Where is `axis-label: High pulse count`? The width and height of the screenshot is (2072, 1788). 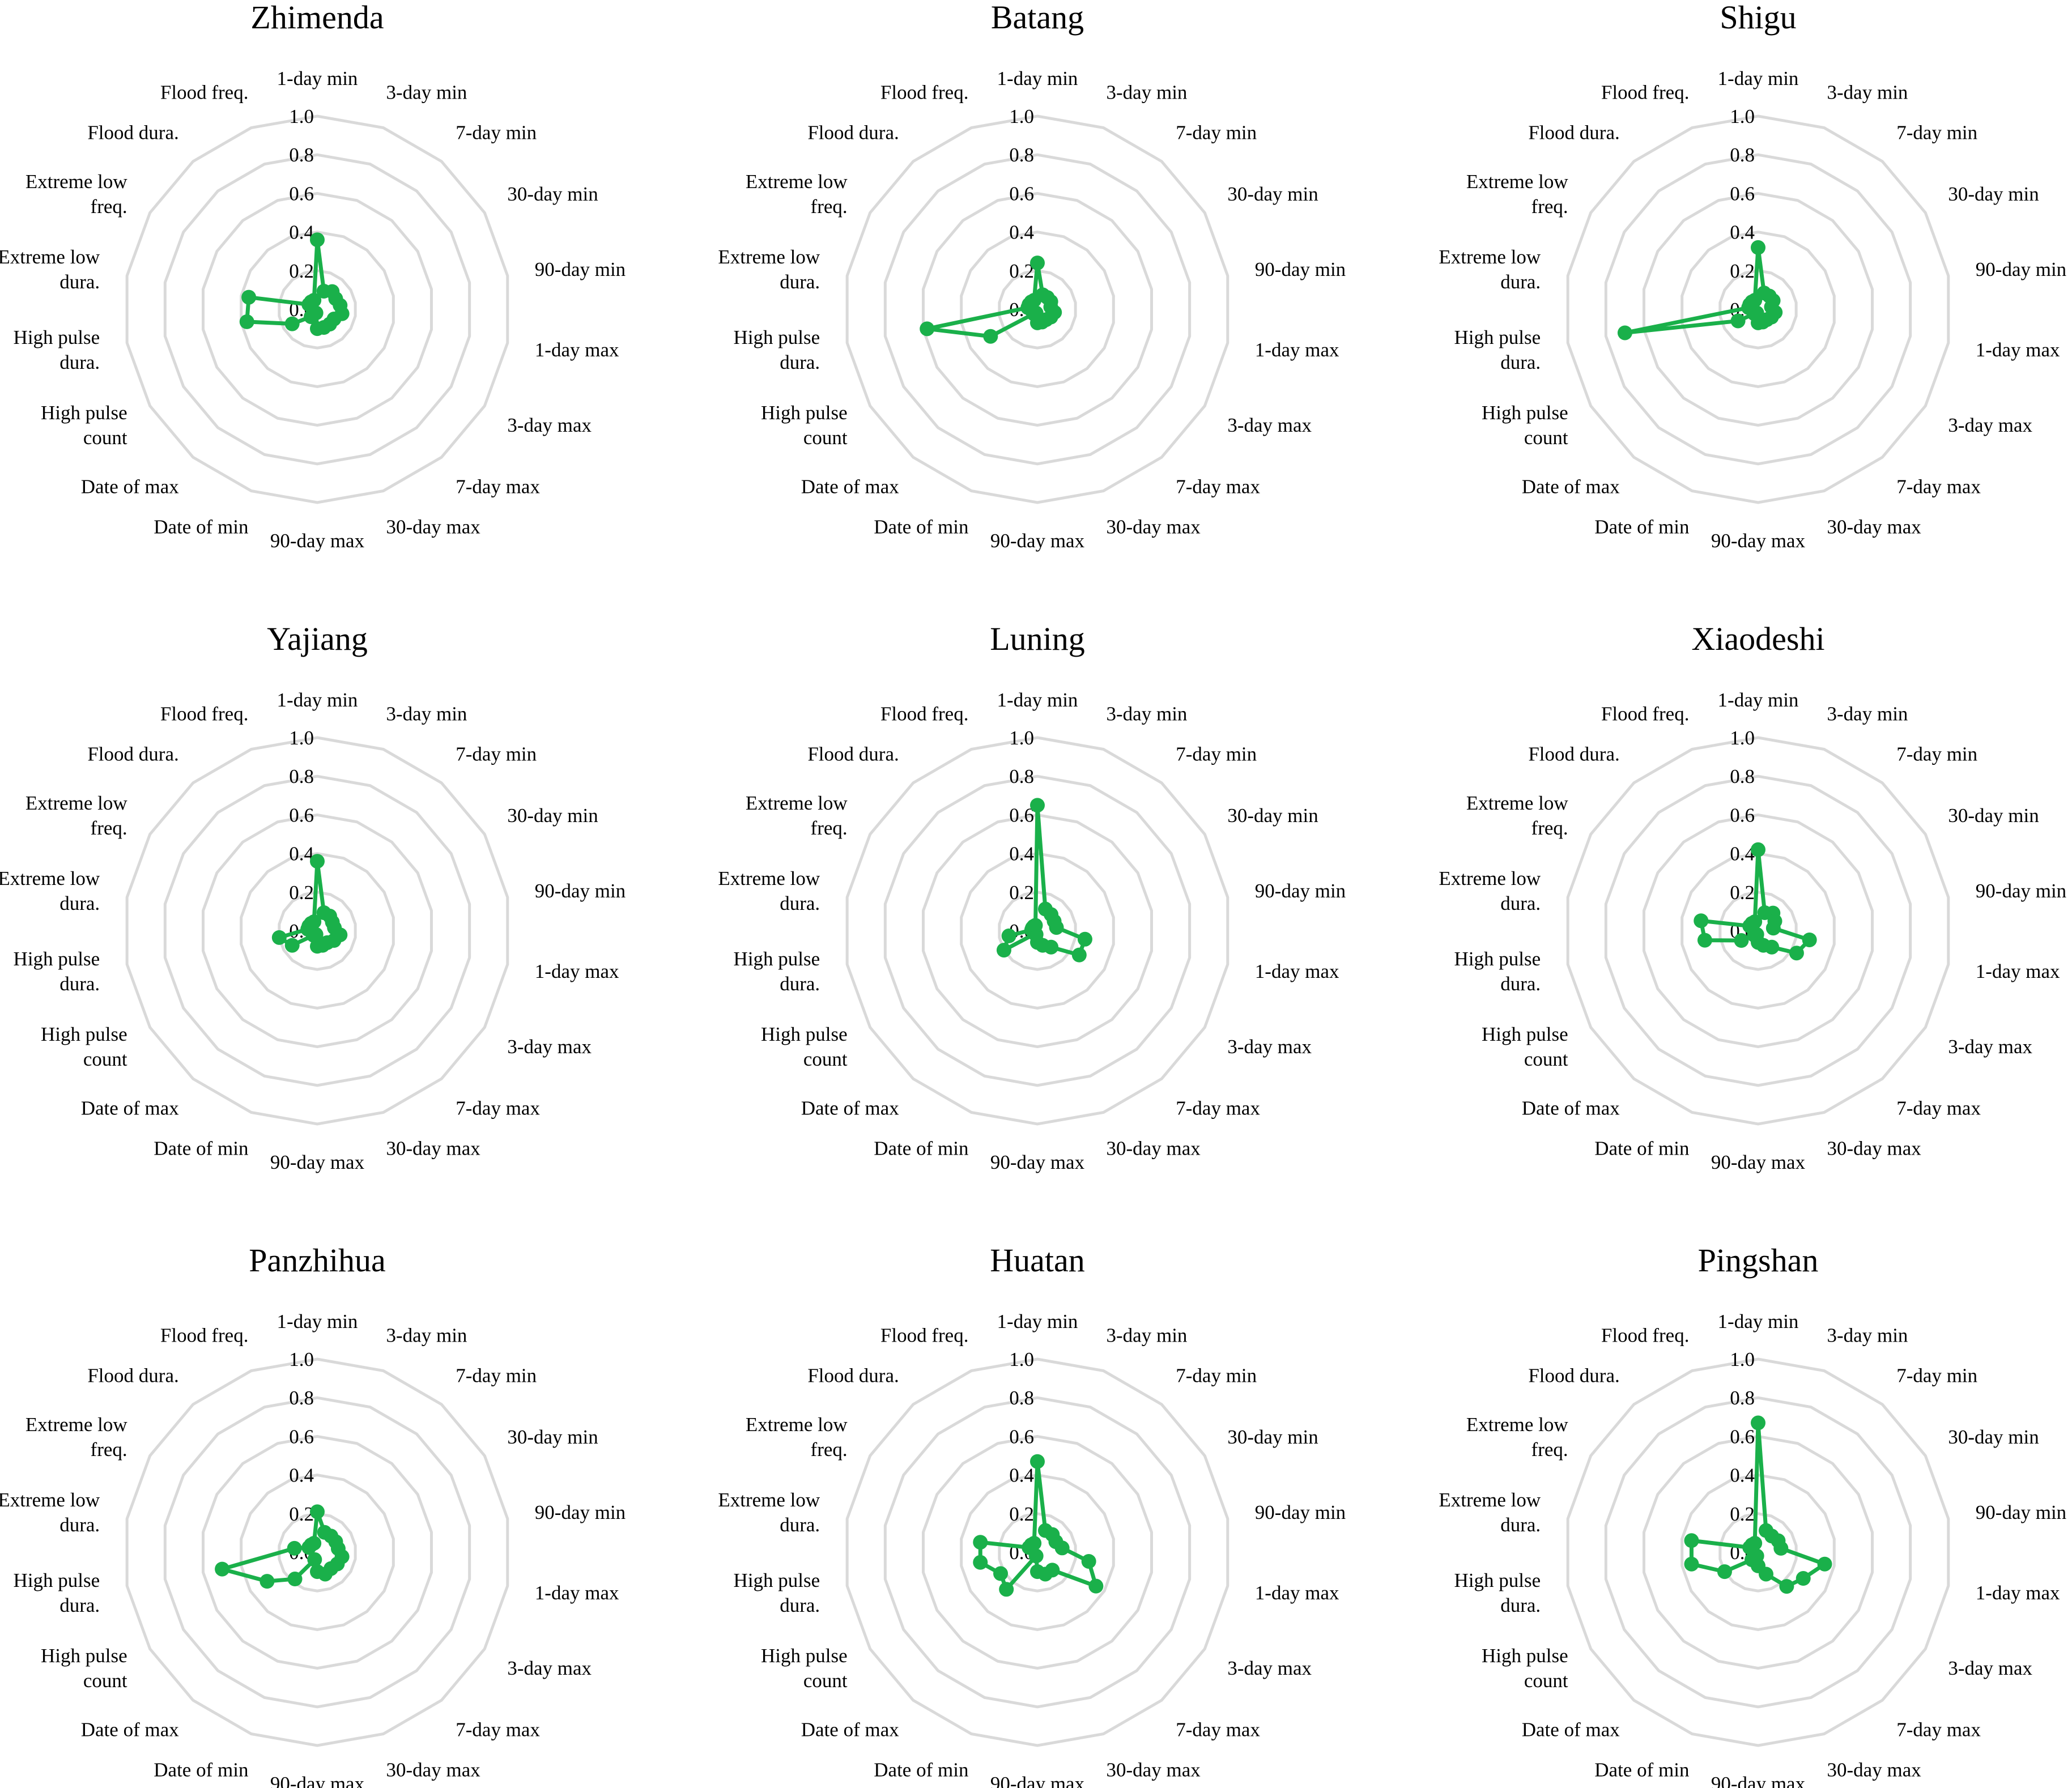
axis-label: High pulse count is located at coordinates (84, 1046).